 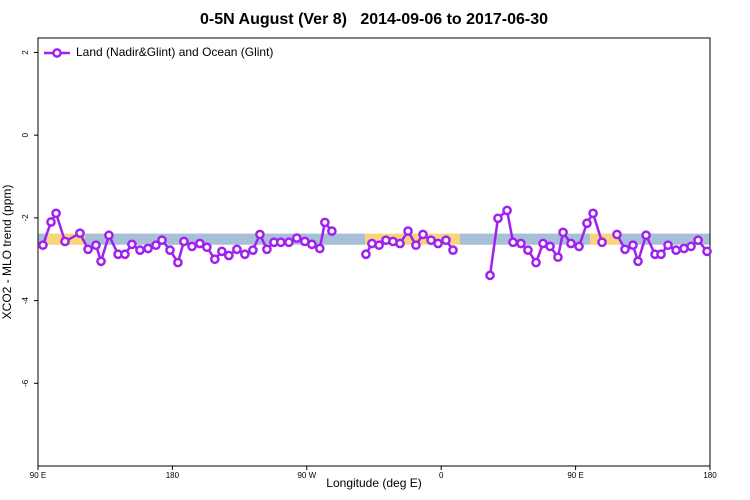 I want to click on y-tick-label: -2, so click(x=25, y=218).